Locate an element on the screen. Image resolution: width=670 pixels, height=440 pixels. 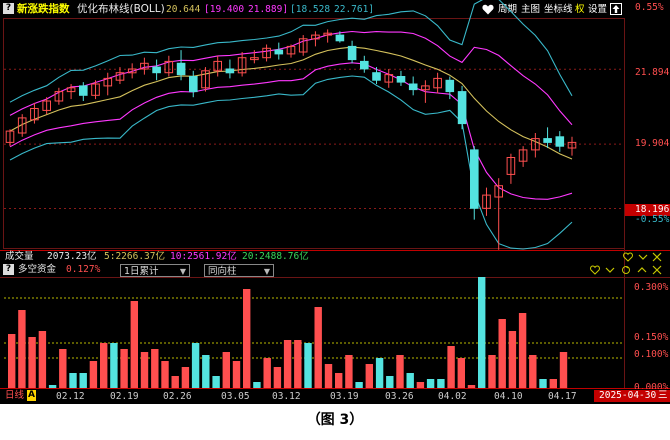
share-up-icon is located at coordinates (616, 9).